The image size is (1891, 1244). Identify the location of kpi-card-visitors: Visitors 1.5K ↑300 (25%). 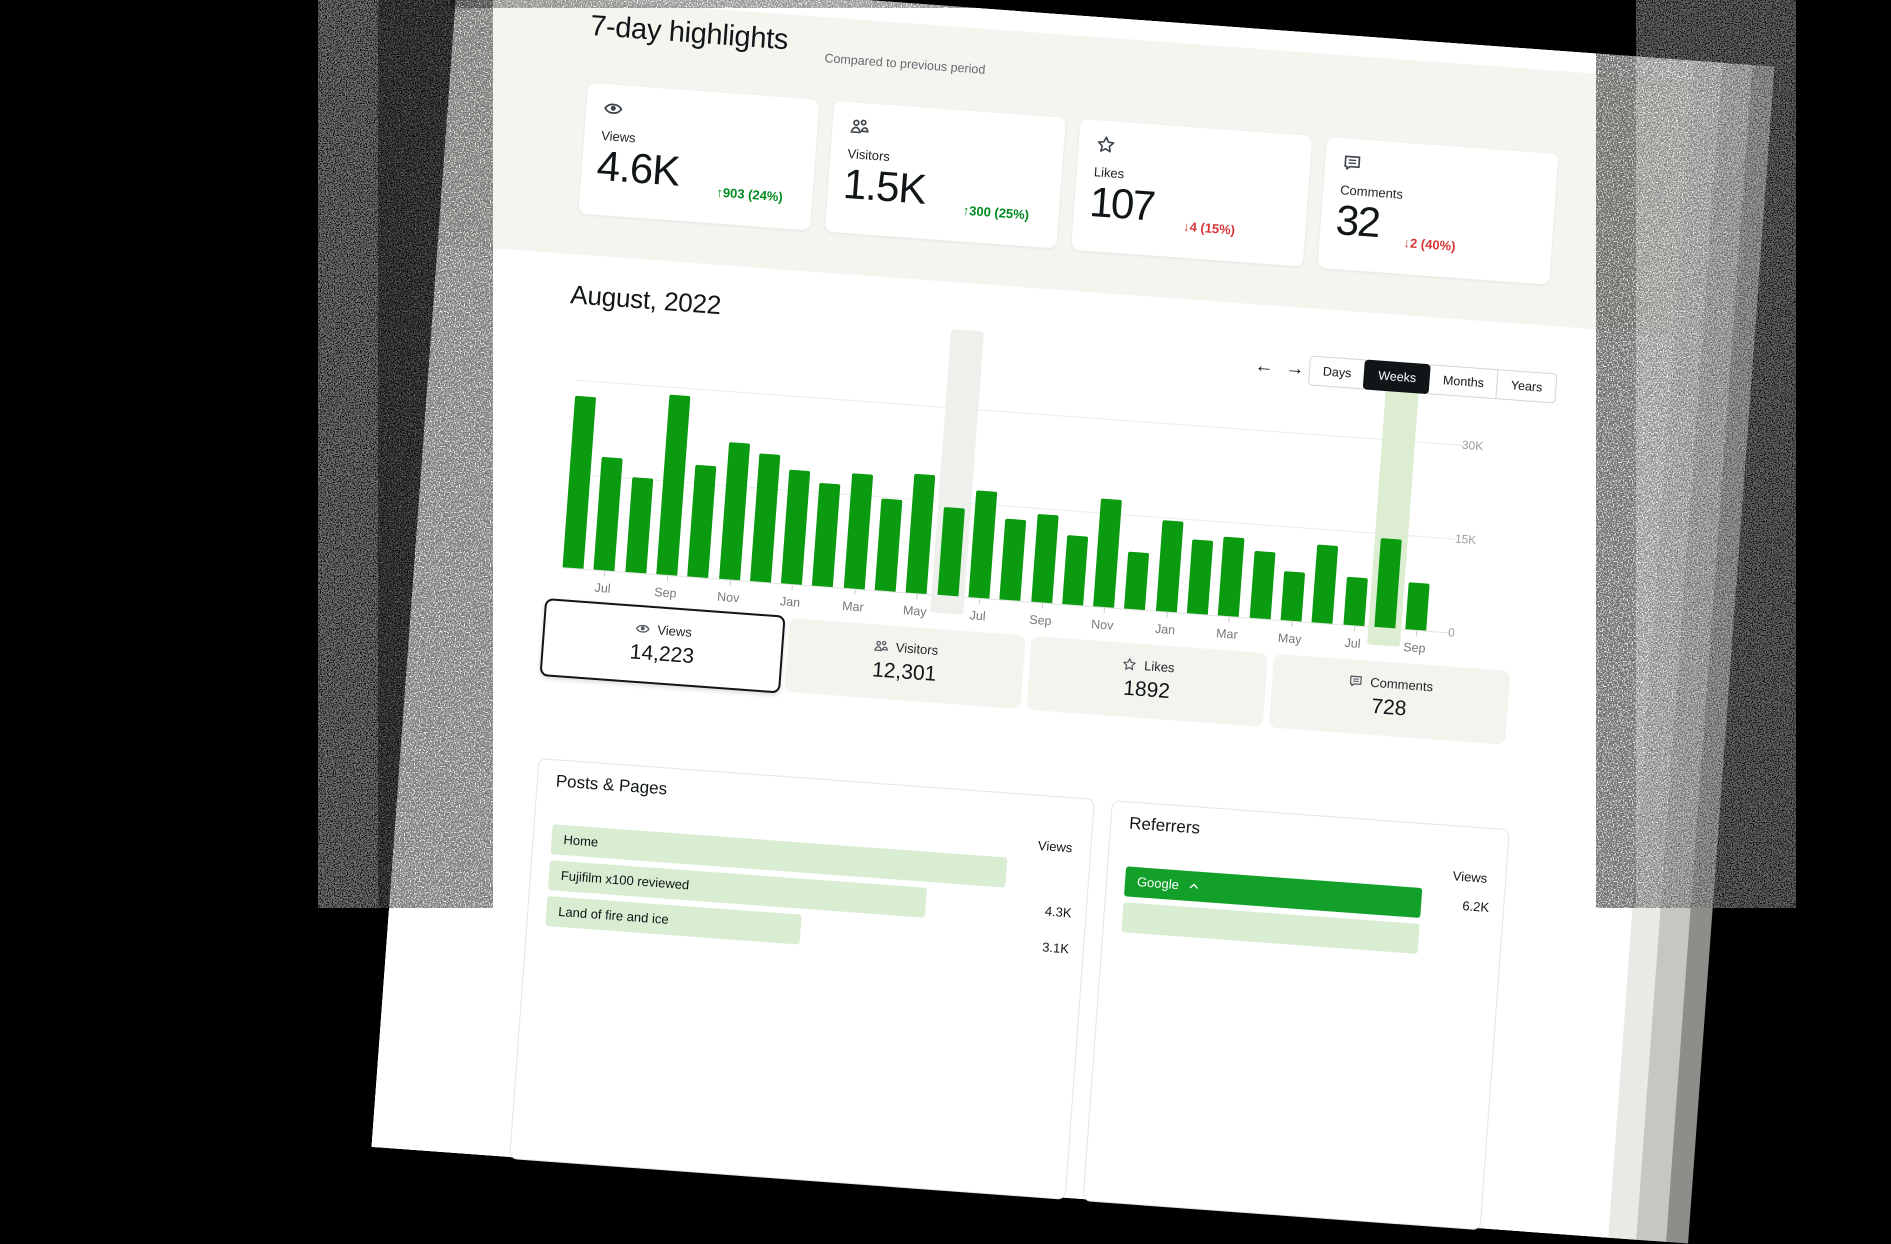
(945, 174).